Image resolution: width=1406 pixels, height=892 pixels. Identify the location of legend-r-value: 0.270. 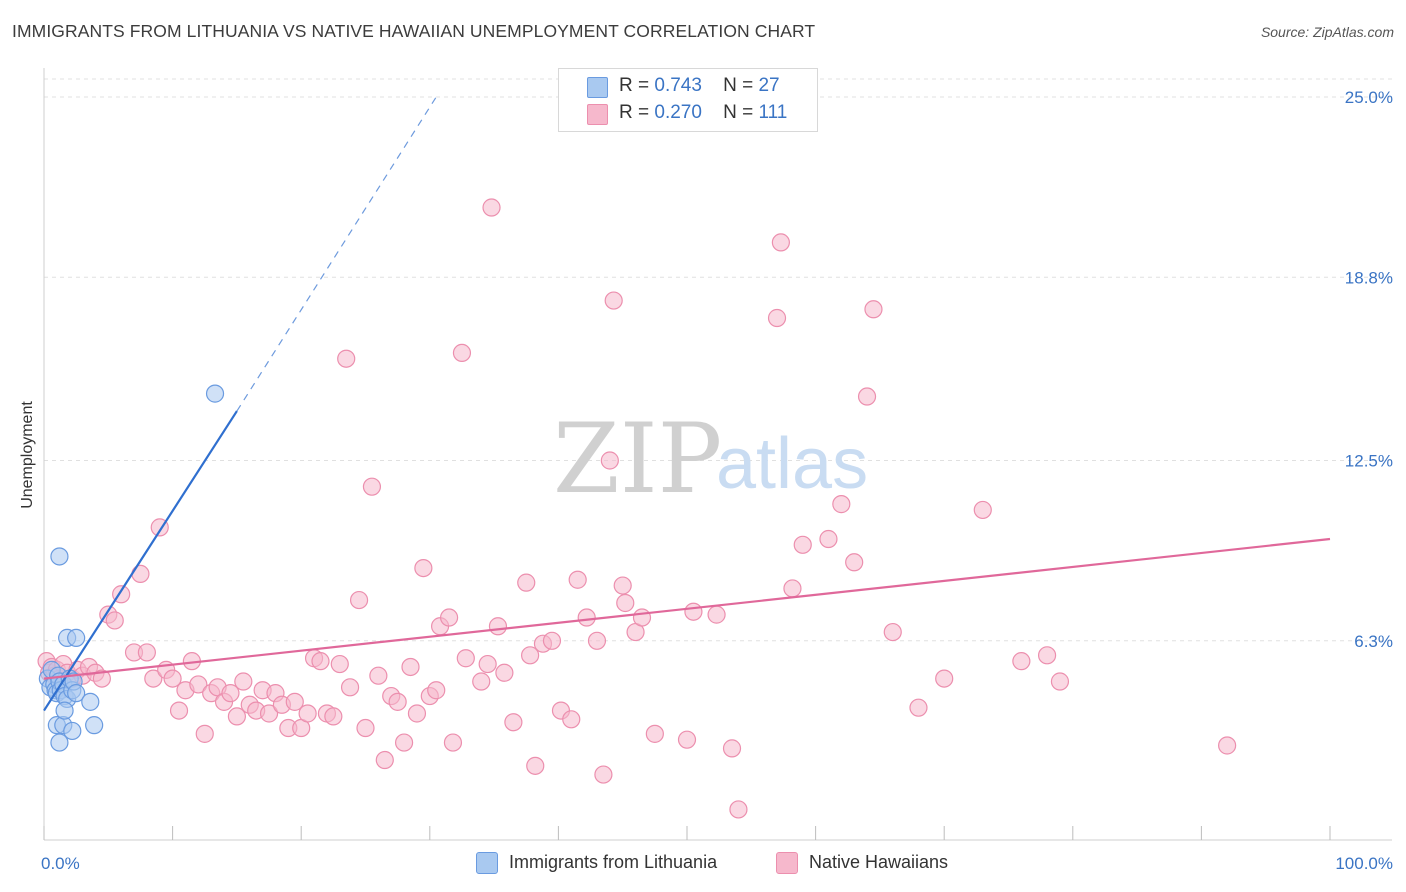
(678, 112).